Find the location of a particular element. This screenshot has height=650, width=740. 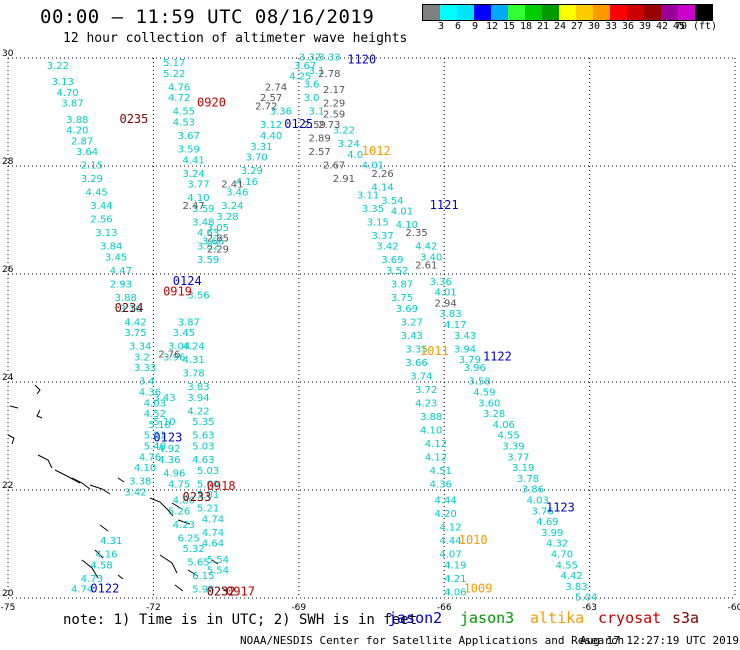

wave-height-value: 4.70 is located at coordinates (562, 555).